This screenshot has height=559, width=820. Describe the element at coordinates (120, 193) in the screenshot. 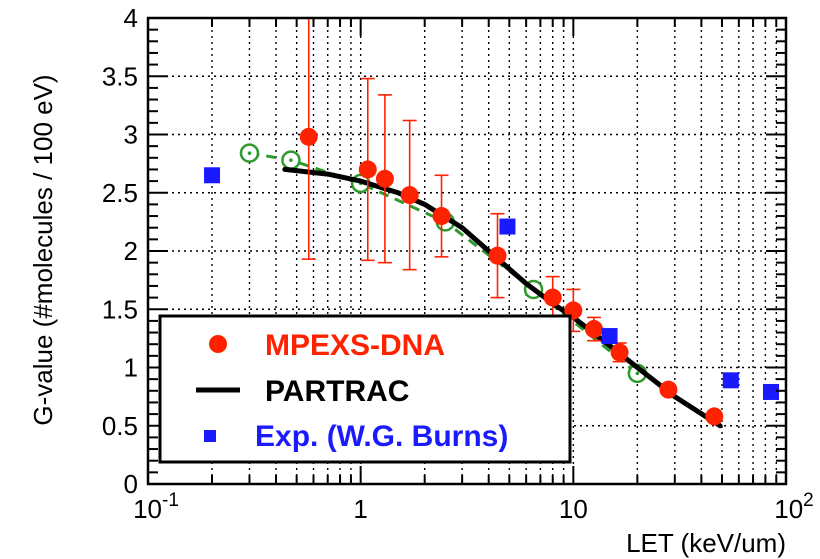

I see `y-tick-label: 2.5` at that location.